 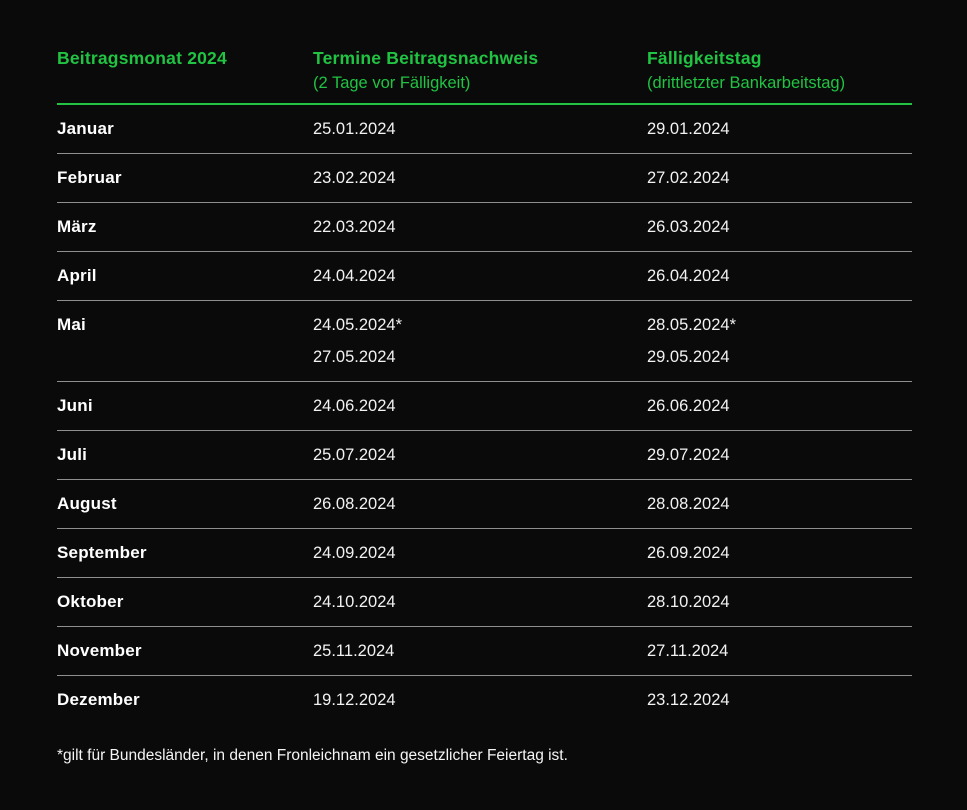 What do you see at coordinates (480, 227) in the screenshot?
I see `nachweis-date-cell: 22.03.2024` at bounding box center [480, 227].